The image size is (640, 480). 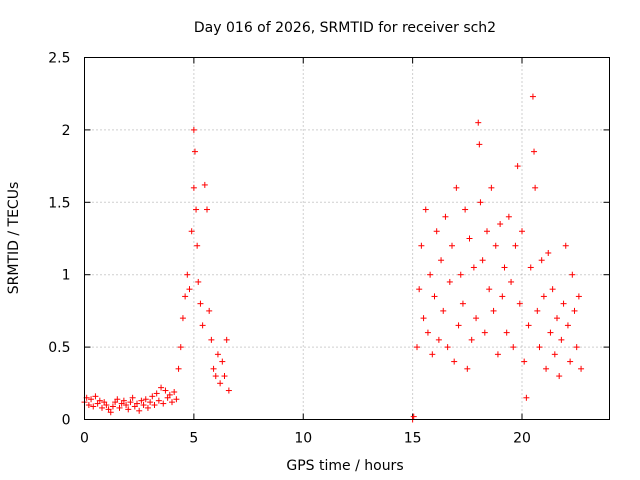 What do you see at coordinates (59, 240) in the screenshot?
I see `y-tick-labels: 0 0.5 1 1.5 2 2.5` at bounding box center [59, 240].